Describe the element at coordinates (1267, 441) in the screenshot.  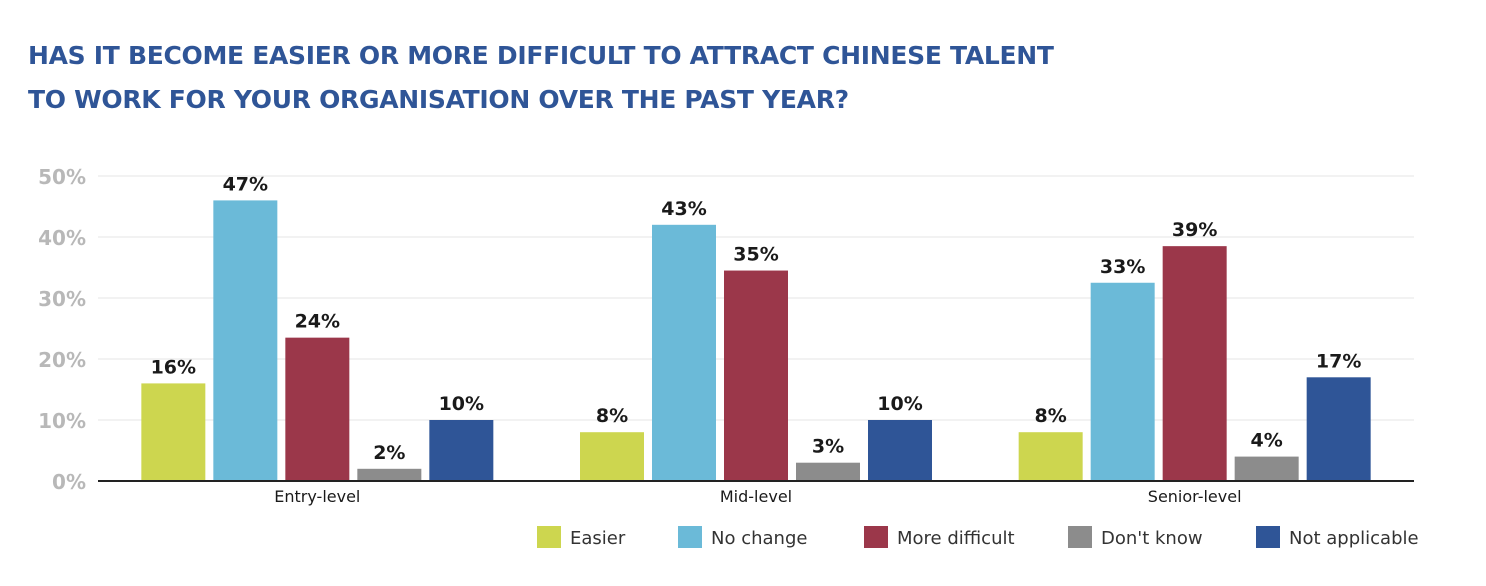
I see `data-label: 4%` at that location.